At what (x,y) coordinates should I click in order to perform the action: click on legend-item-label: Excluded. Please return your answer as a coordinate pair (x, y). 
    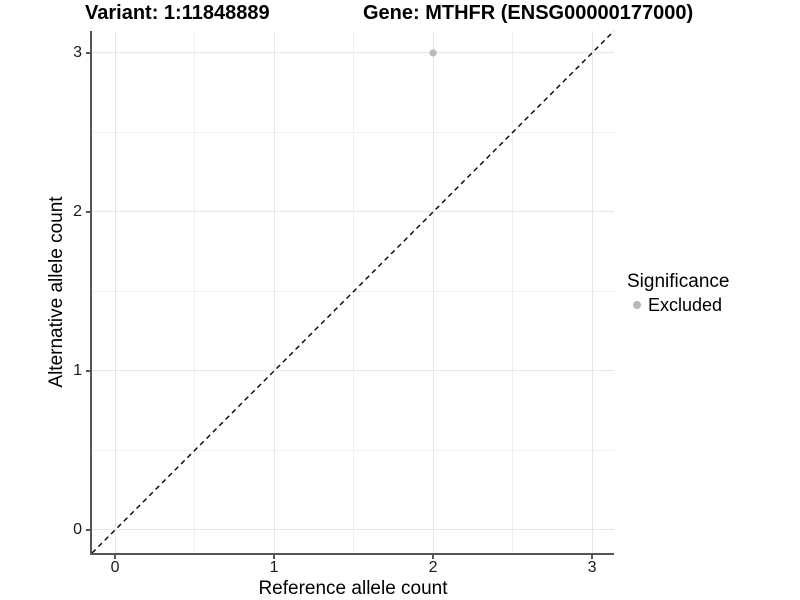
    Looking at the image, I should click on (685, 304).